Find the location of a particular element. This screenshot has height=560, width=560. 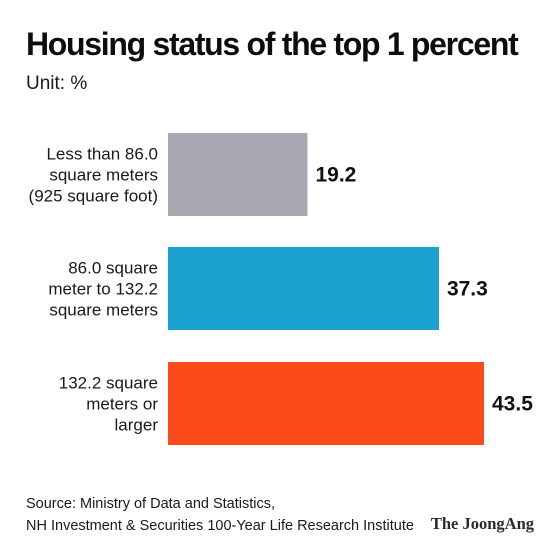

source-line-1: Source: Ministry of Data and Statistics, is located at coordinates (151, 504).